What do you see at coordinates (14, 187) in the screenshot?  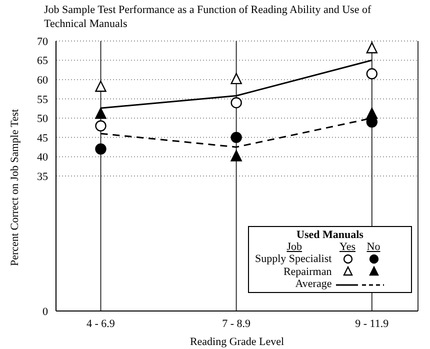 I see `y-axis-title: Percent Correct on Job Sample Test` at bounding box center [14, 187].